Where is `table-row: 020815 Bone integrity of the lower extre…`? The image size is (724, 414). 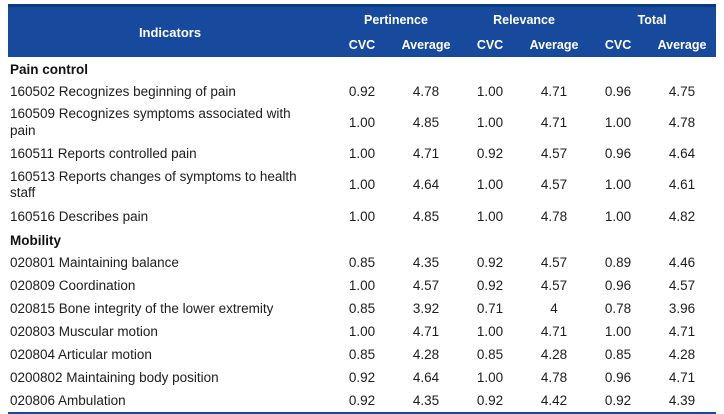 table-row: 020815 Bone integrity of the lower extre… is located at coordinates (362, 309).